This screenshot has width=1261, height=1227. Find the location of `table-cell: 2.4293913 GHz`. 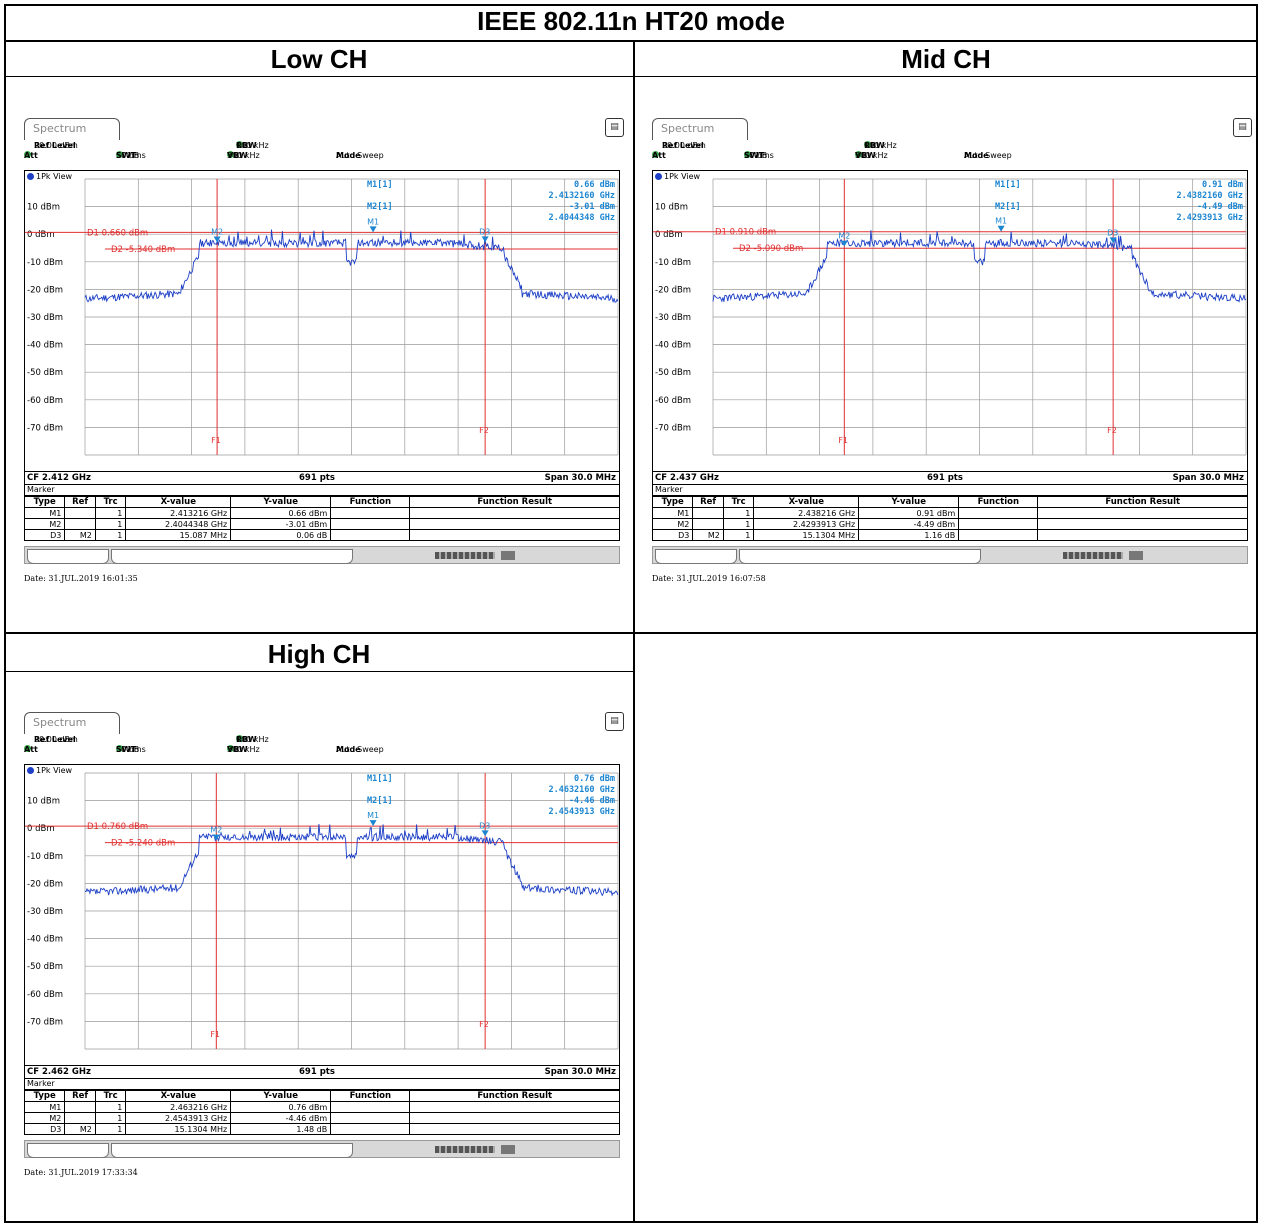

table-cell: 2.4293913 GHz is located at coordinates (806, 524).